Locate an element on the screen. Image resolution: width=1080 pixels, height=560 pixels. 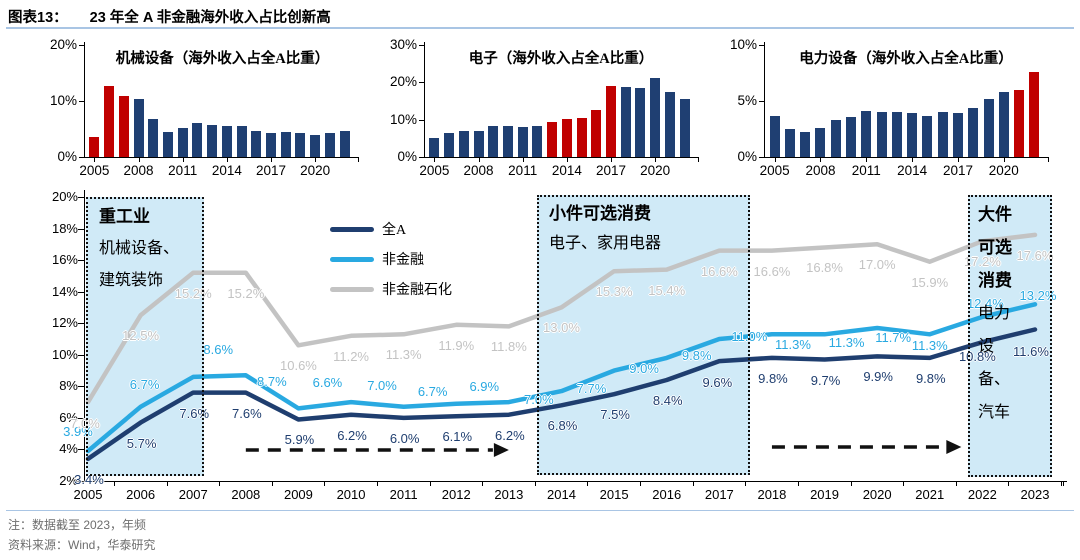
main-x-label: 2008 is located at coordinates (246, 494).